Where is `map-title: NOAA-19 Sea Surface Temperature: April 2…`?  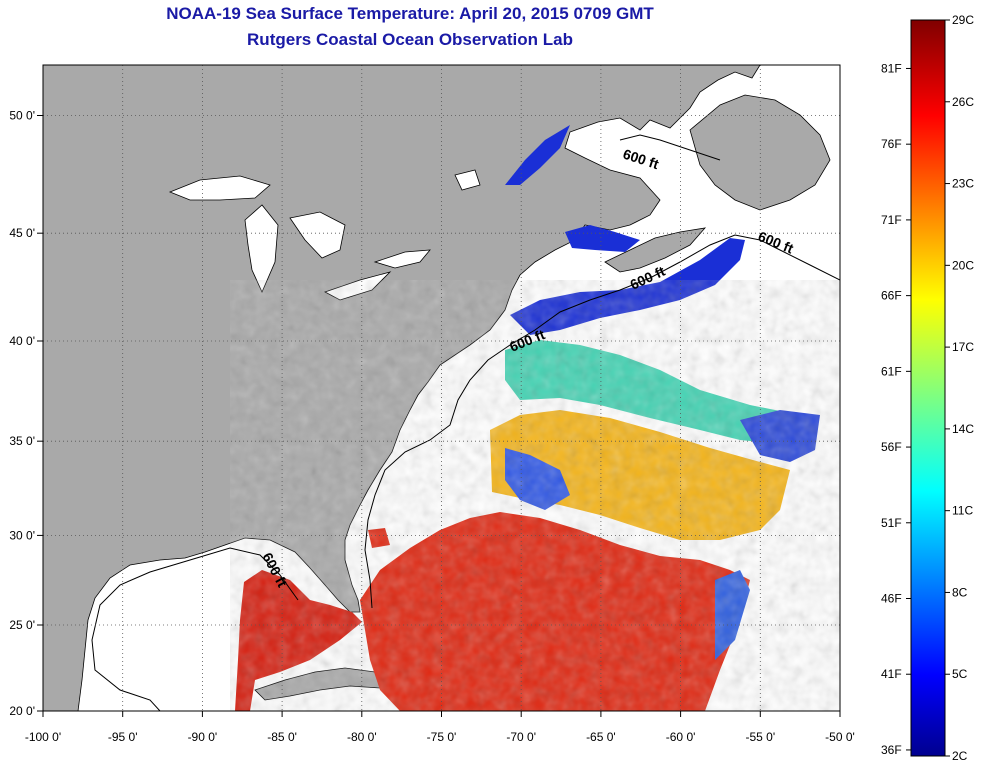 map-title: NOAA-19 Sea Surface Temperature: April 2… is located at coordinates (410, 13).